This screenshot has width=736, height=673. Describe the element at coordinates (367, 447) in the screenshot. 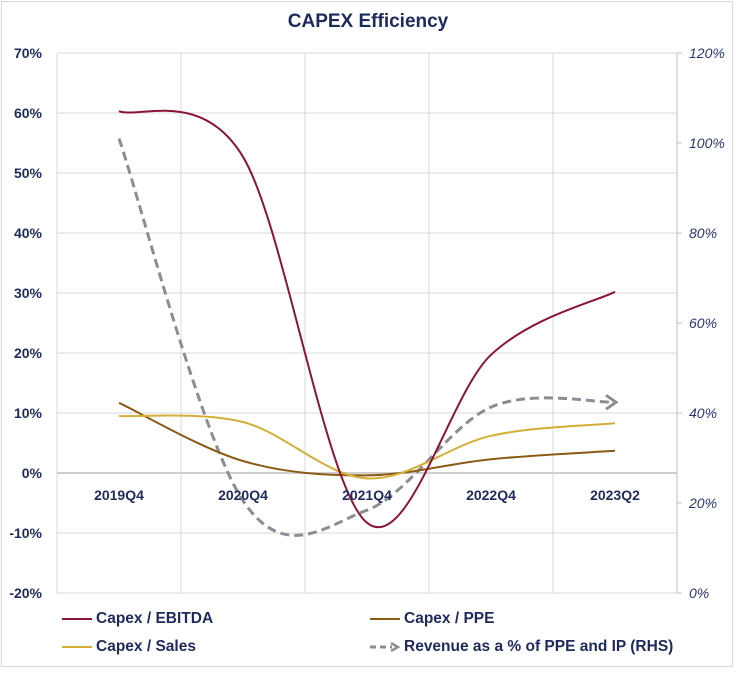

I see `series-capex-sales-line` at that location.